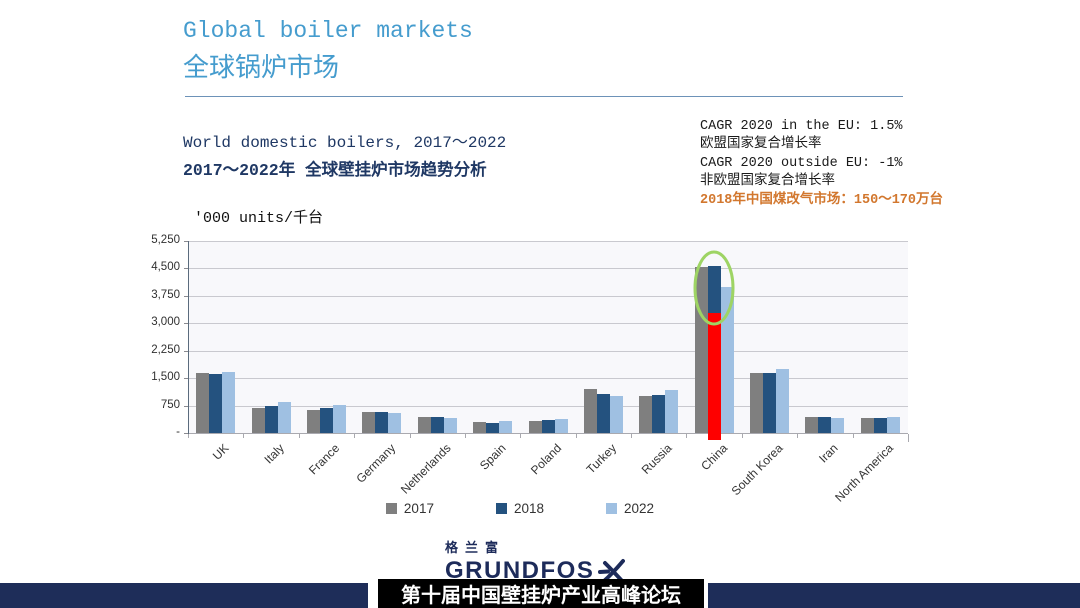 The image size is (1080, 608). Describe the element at coordinates (313, 421) in the screenshot. I see `bar-france-2017` at that location.